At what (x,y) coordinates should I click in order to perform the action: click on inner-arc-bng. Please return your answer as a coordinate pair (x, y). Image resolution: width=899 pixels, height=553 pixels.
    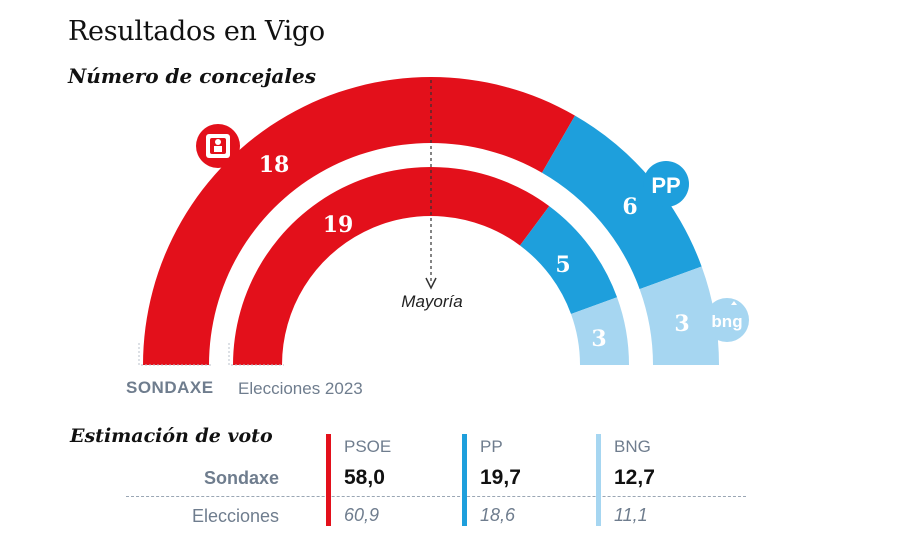
    Looking at the image, I should click on (600, 331).